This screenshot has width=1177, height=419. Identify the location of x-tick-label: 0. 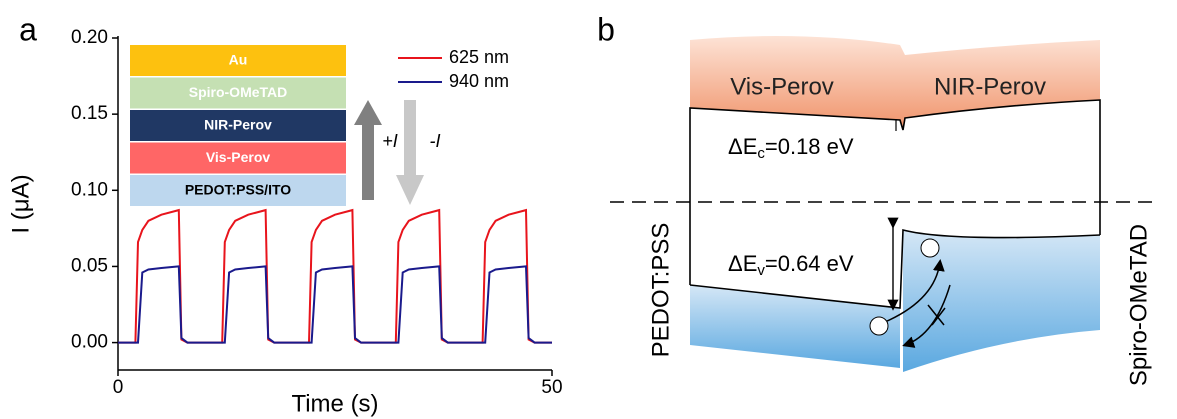
(118, 387).